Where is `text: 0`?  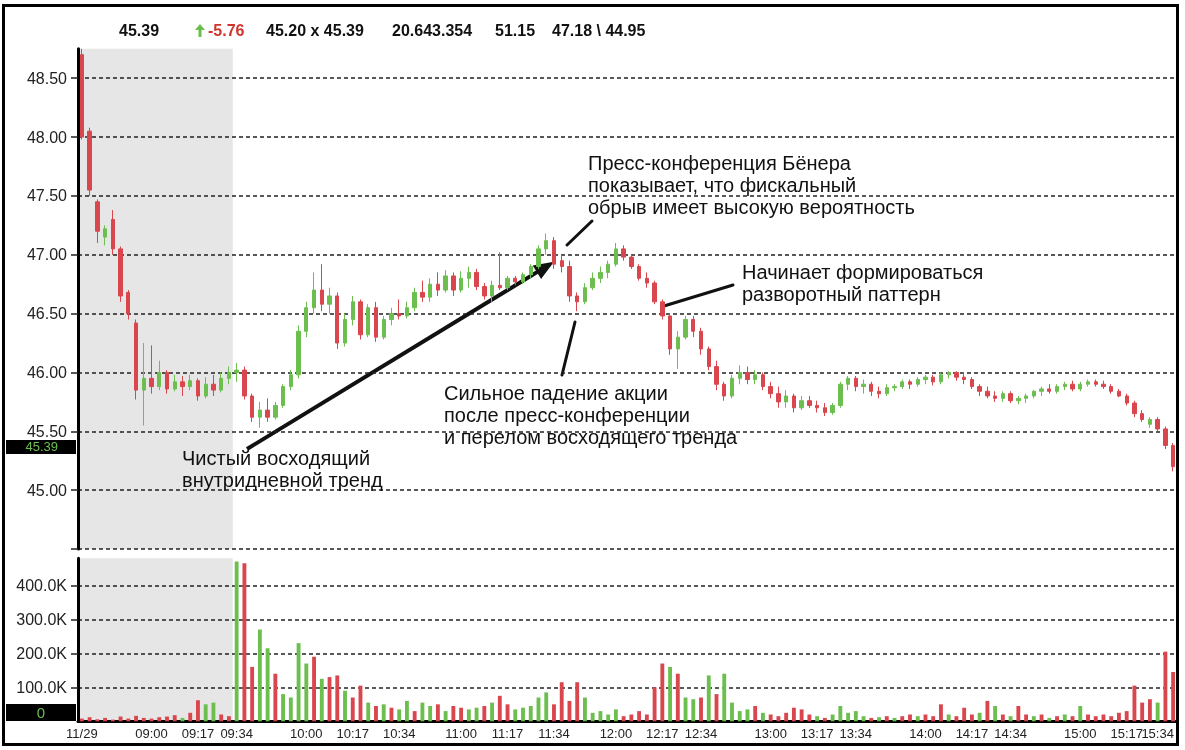
text: 0 is located at coordinates (41, 712).